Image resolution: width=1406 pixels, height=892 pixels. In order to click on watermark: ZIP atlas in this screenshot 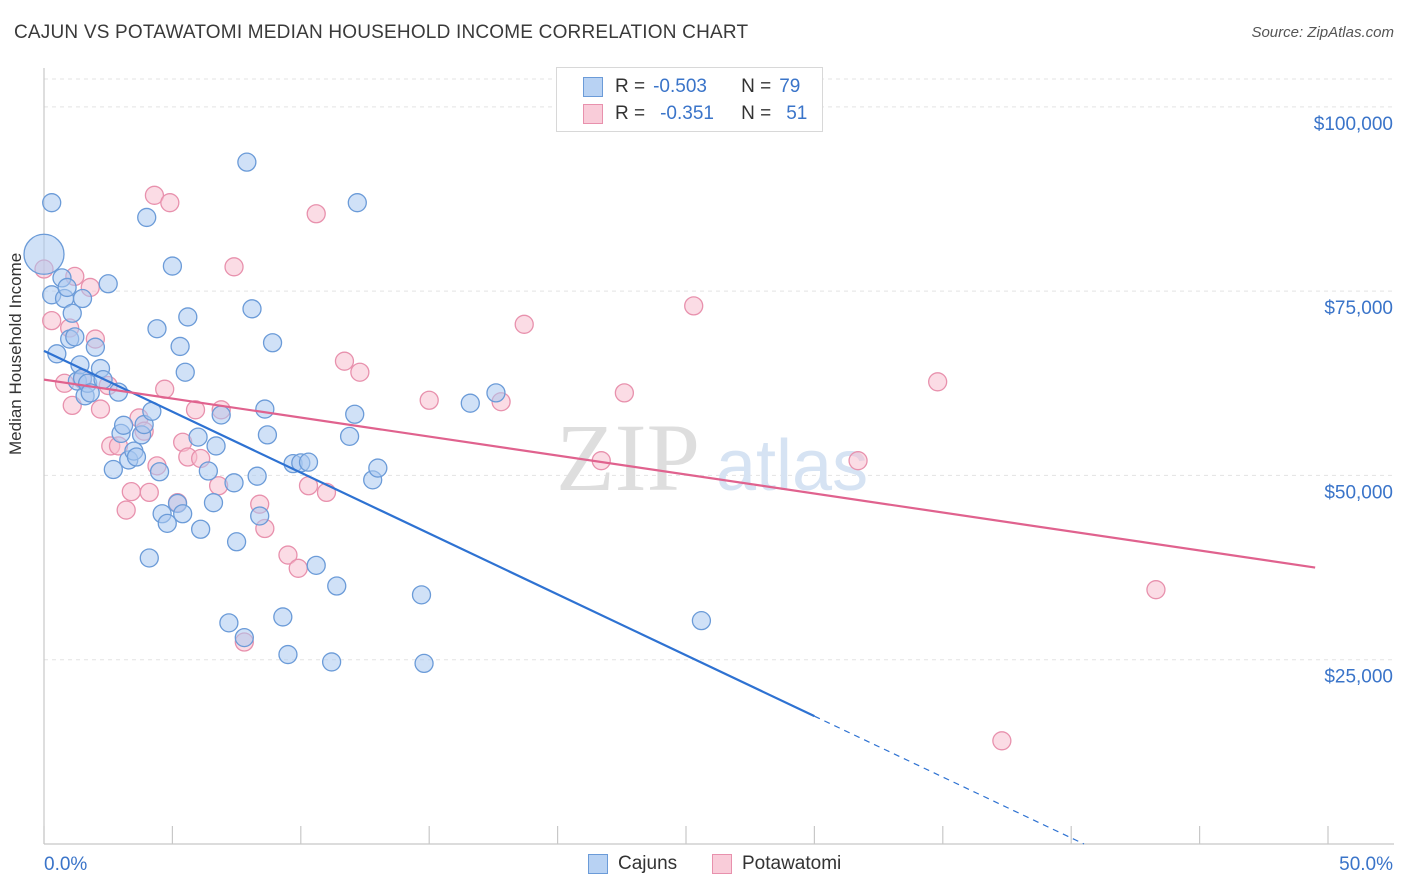, I will do `click(712, 457)`.